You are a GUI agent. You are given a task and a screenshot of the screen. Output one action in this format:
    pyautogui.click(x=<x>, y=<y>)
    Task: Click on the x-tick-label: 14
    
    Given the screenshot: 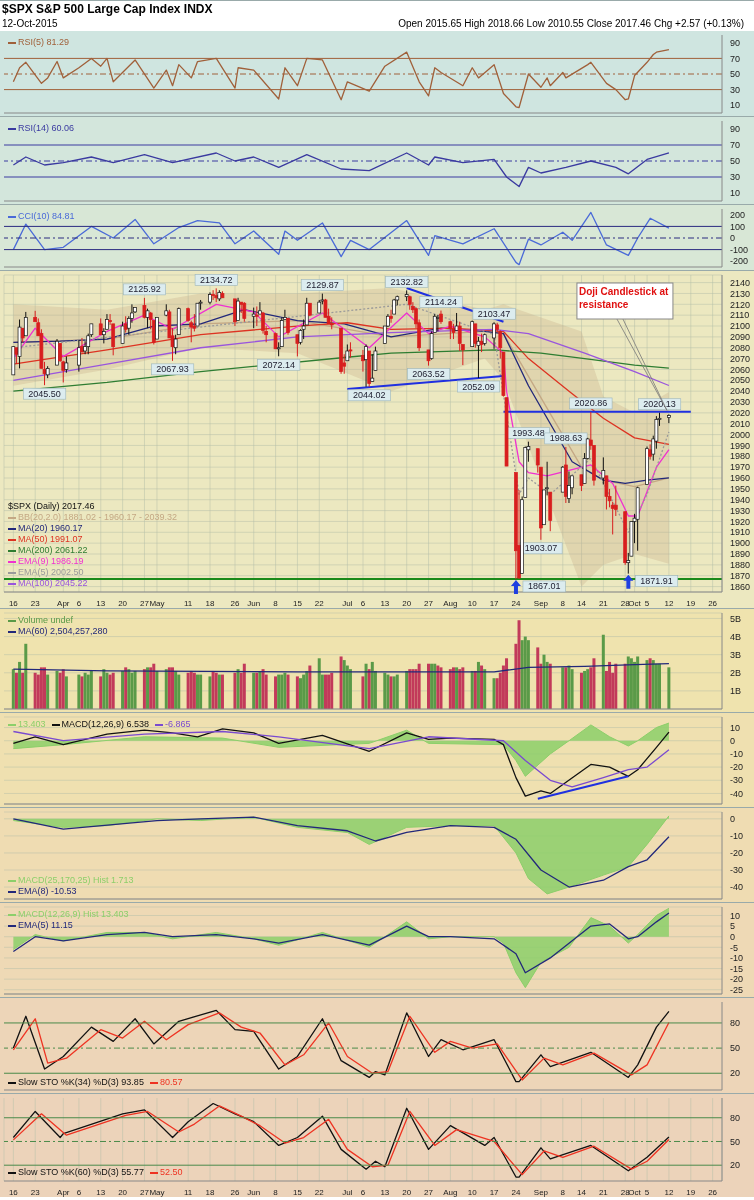 What is the action you would take?
    pyautogui.click(x=582, y=1192)
    